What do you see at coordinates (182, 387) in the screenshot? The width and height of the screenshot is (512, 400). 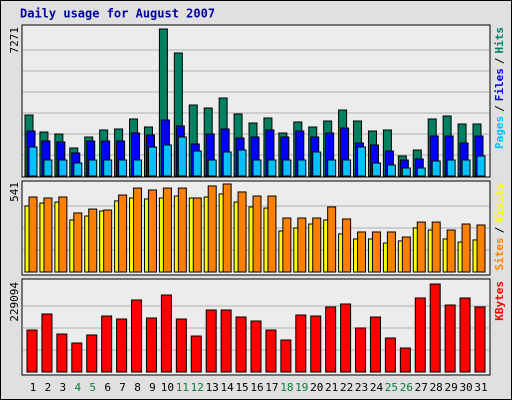 I see `x-tick-label: 11` at bounding box center [182, 387].